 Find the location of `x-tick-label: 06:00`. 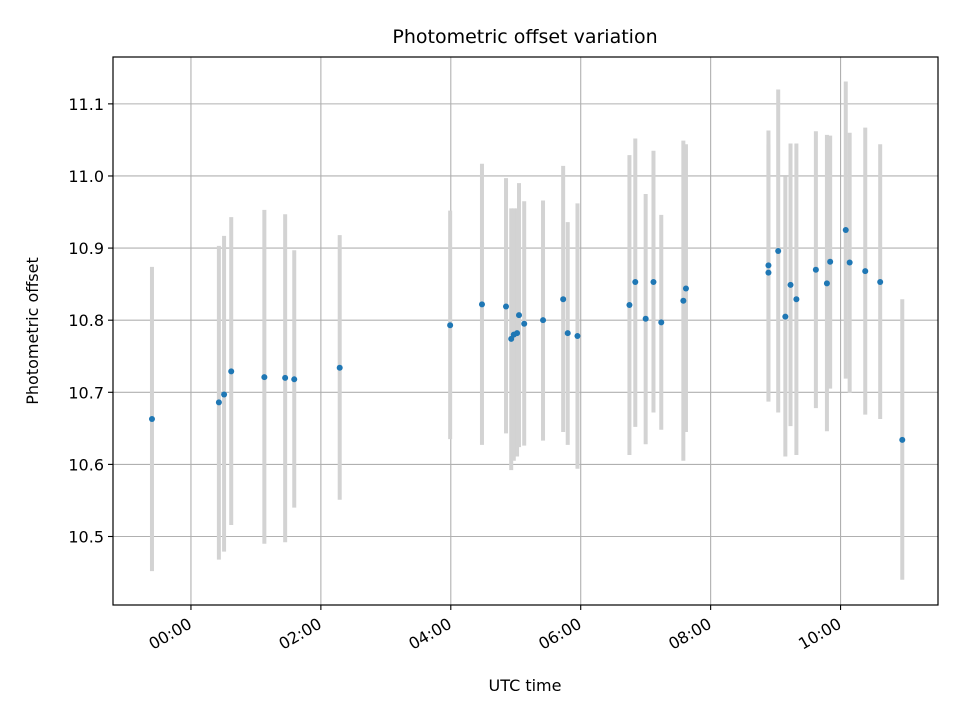

x-tick-label: 06:00 is located at coordinates (559, 634).